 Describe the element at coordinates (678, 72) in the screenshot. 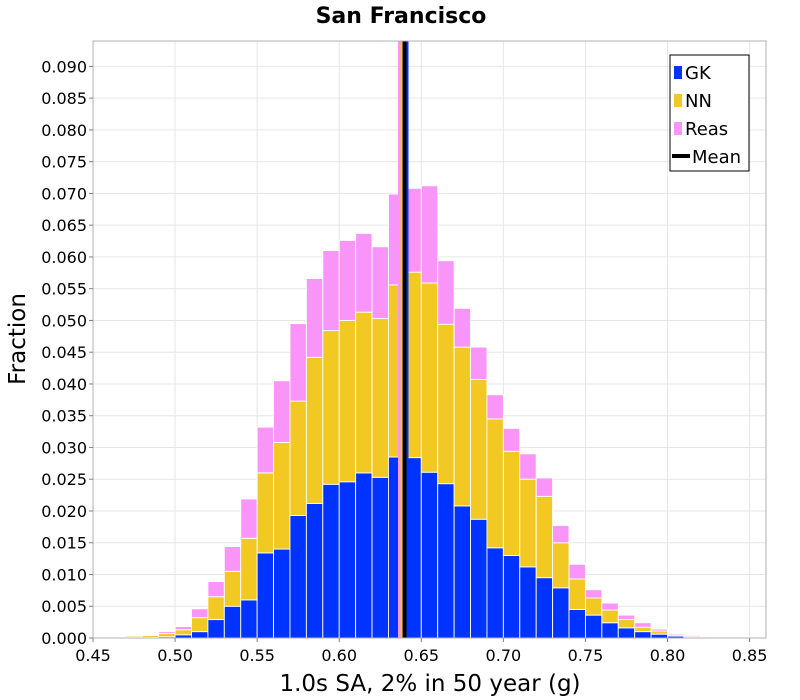

I see `legend-swatch-gk` at that location.